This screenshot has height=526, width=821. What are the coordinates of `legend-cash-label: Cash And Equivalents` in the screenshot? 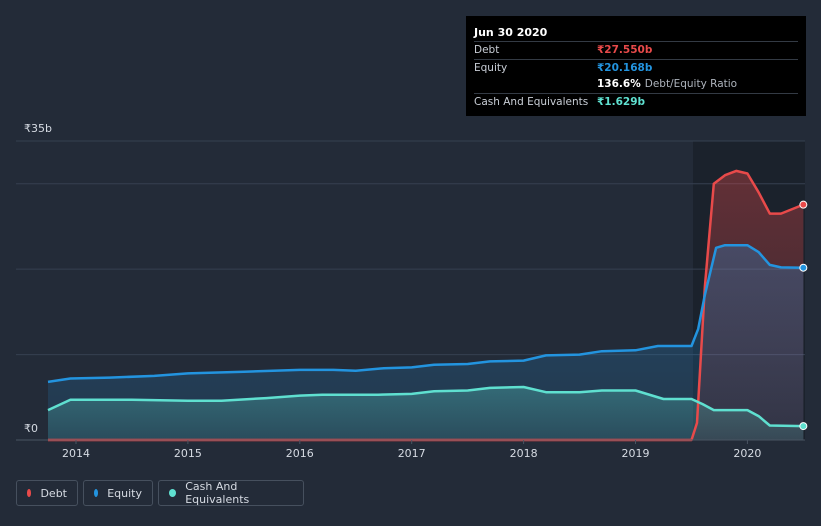 It's located at (217, 493).